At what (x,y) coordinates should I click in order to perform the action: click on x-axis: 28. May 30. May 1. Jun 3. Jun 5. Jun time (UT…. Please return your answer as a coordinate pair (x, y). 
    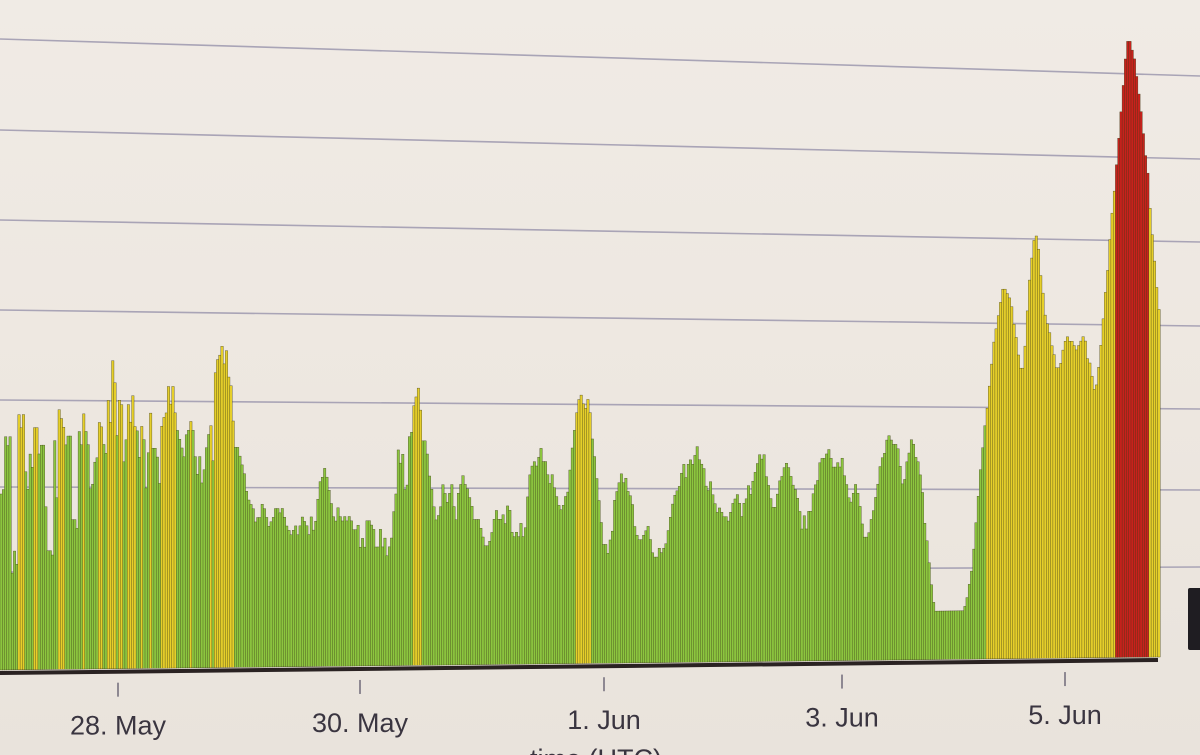
    Looking at the image, I should click on (579, 706).